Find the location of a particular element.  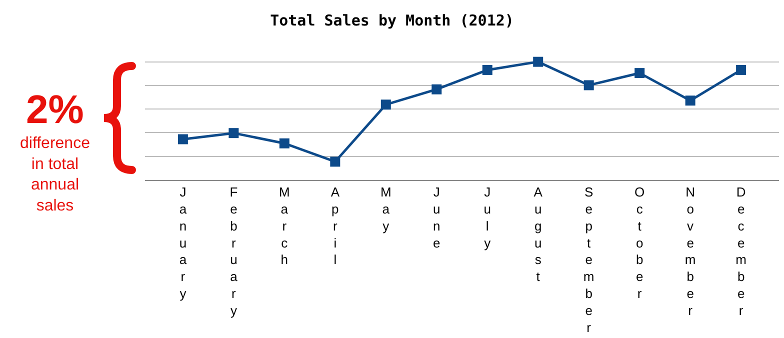

x-tick-label: February is located at coordinates (234, 251).